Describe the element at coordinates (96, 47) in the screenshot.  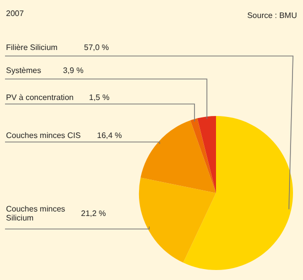
I see `data-label: 57,0 %` at that location.